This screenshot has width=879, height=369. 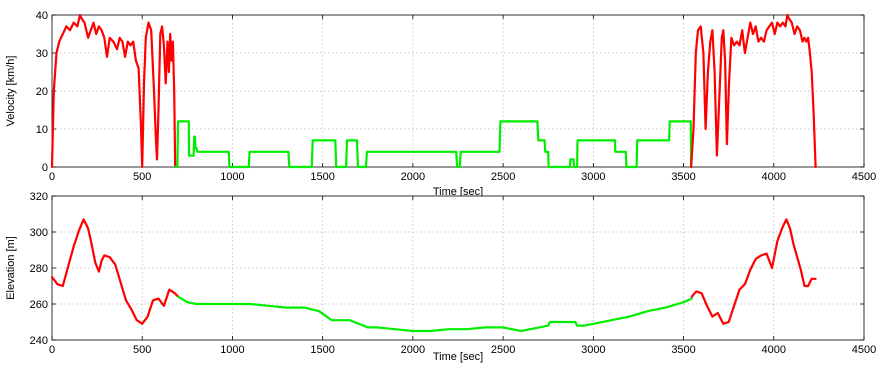 I want to click on y-tick-label: 20, so click(x=42, y=92).